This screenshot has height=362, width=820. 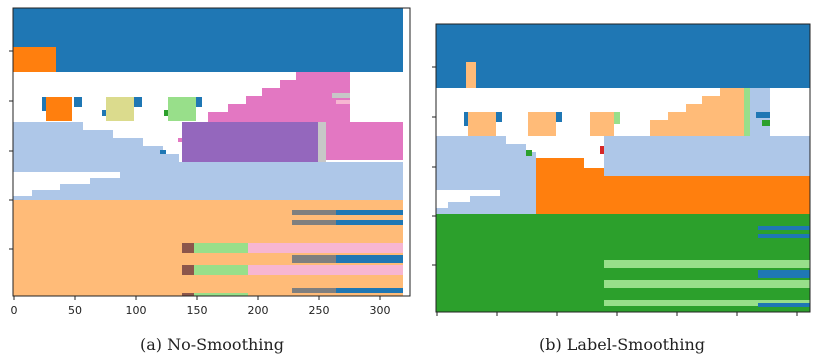 What do you see at coordinates (136, 310) in the screenshot?
I see `x-tick-label: 100` at bounding box center [136, 310].